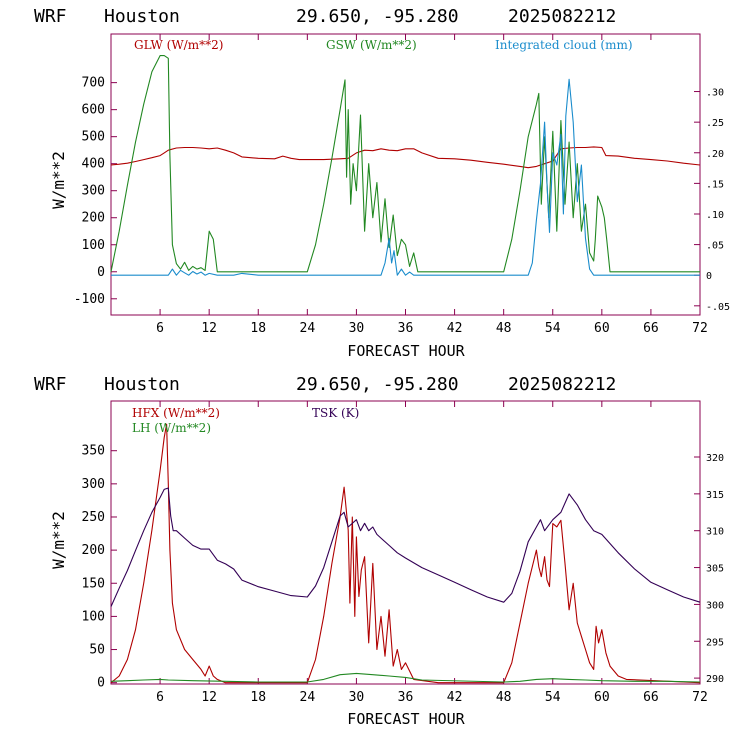 This screenshot has width=740, height=740. Describe the element at coordinates (715, 569) in the screenshot. I see `y2-tick-label: 305` at that location.